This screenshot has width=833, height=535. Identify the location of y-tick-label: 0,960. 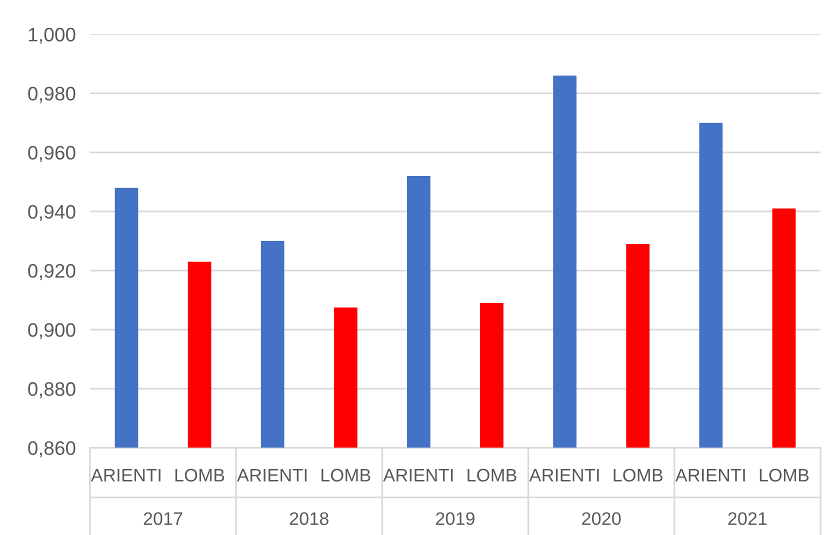
(52, 154).